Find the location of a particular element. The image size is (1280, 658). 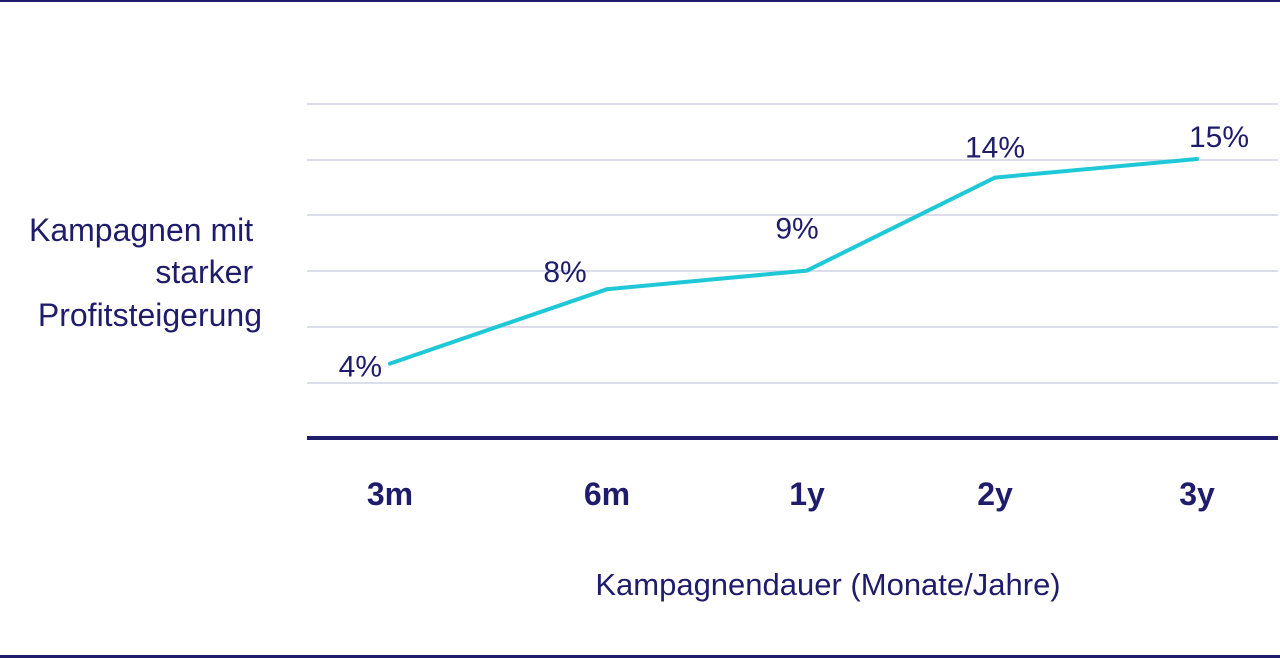

x-tick-label: 2y is located at coordinates (995, 494).